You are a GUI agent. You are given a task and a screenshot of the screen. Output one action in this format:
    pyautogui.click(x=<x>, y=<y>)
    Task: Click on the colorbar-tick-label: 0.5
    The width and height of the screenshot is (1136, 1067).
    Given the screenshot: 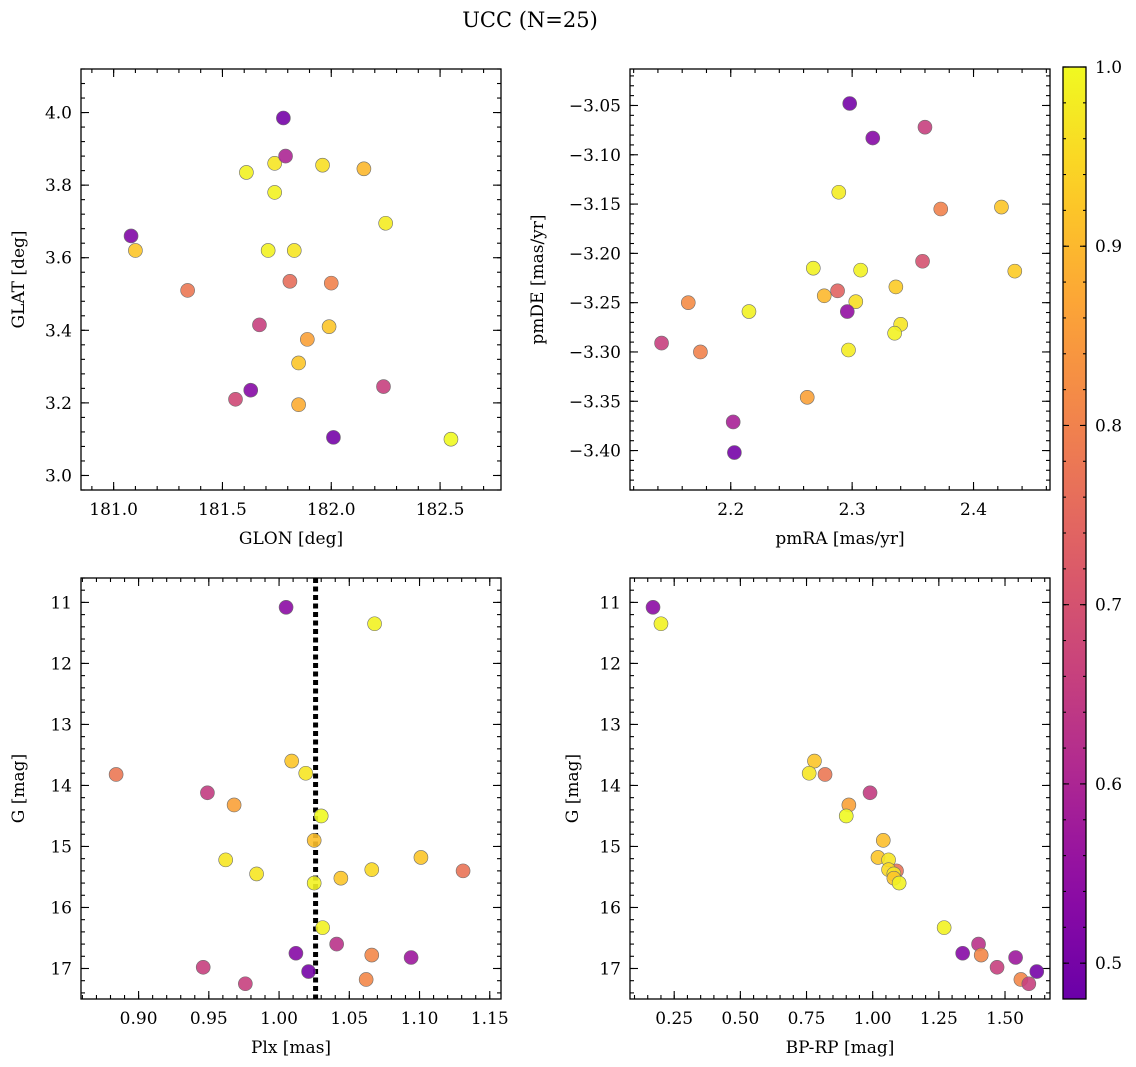 What is the action you would take?
    pyautogui.click(x=1108, y=964)
    